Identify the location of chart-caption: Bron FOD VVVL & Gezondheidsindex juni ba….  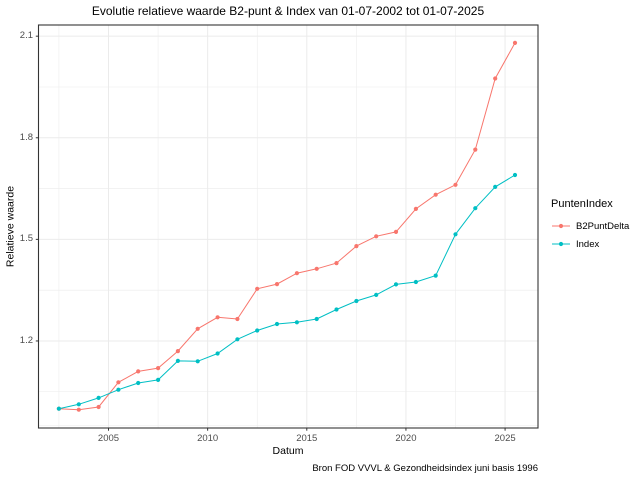
(425, 468).